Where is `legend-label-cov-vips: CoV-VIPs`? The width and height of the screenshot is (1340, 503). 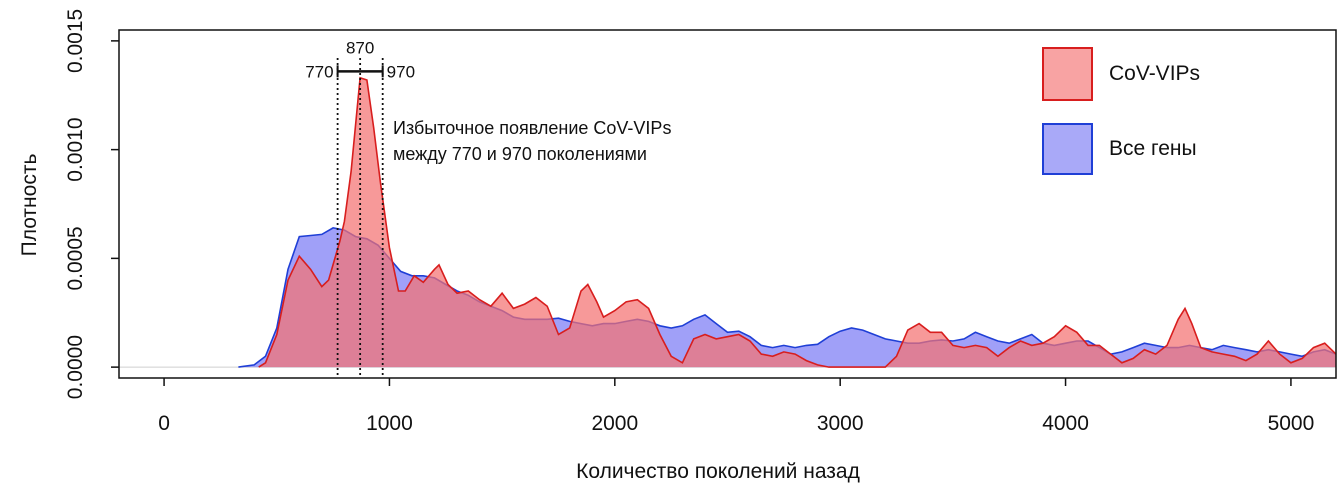
legend-label-cov-vips: CoV-VIPs is located at coordinates (1154, 73).